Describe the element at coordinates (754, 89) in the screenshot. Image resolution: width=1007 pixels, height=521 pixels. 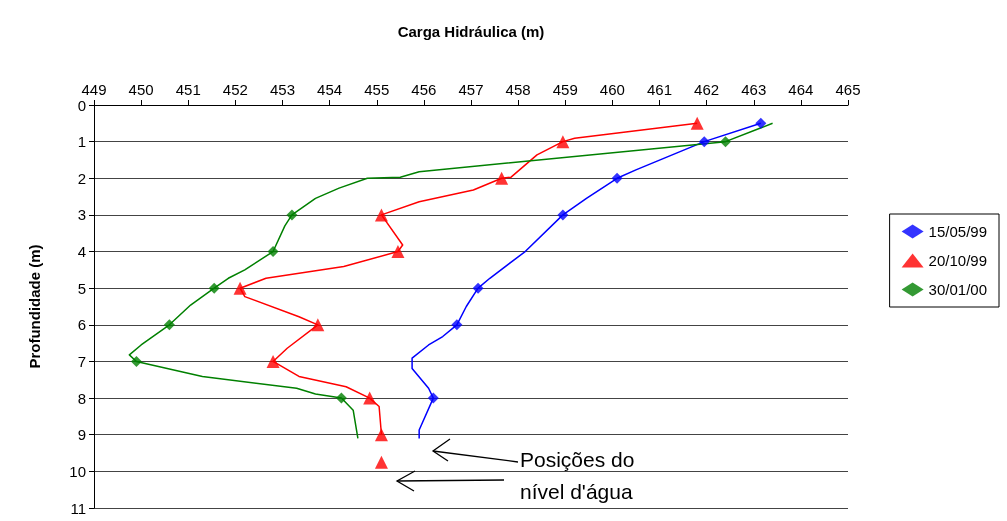
I see `x-tick-label: 463` at that location.